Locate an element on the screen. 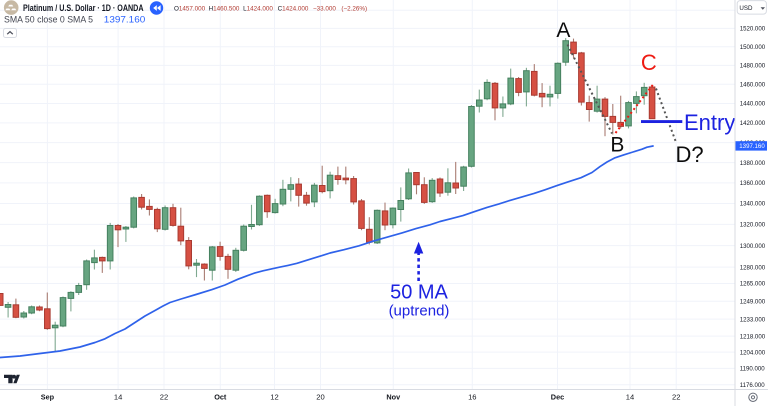  svg-text: Sep is located at coordinates (48, 396).